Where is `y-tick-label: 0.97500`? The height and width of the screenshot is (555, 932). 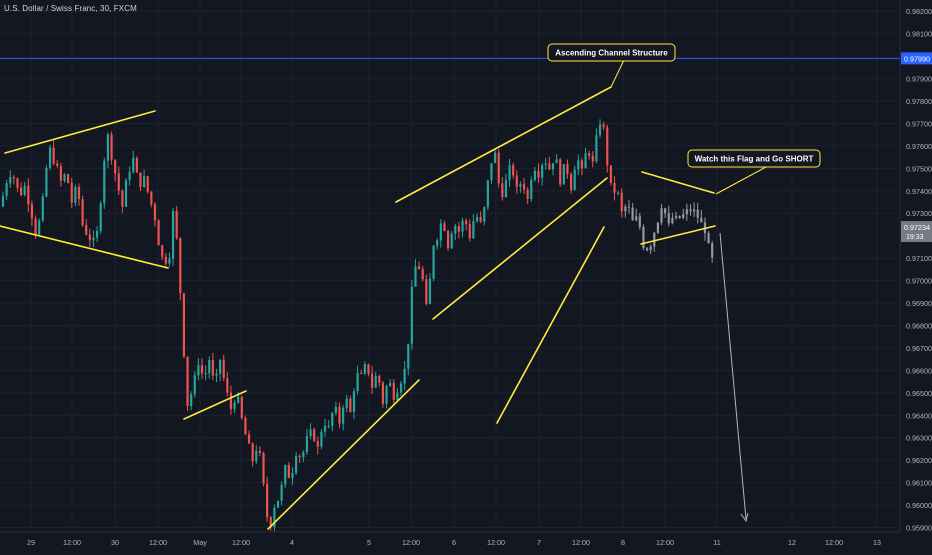 y-tick-label: 0.97500 is located at coordinates (919, 168).